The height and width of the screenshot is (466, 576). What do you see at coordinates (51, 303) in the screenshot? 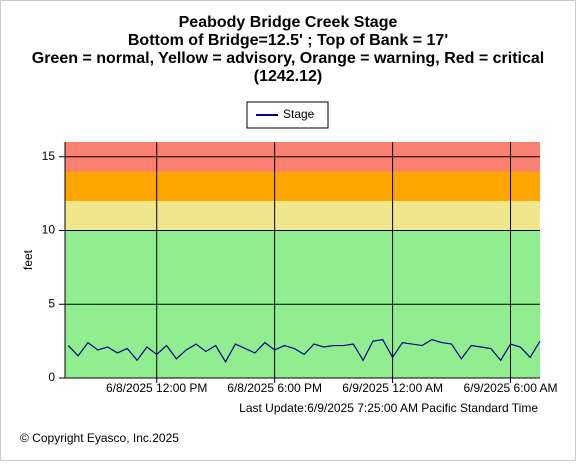
I see `y-tick-label: 5` at bounding box center [51, 303].